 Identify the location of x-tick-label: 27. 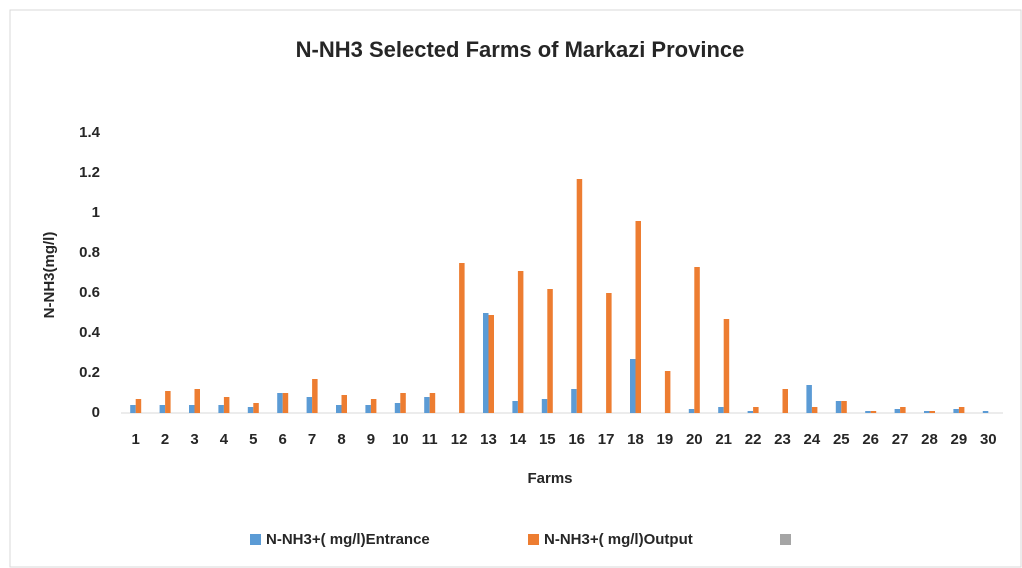
(900, 439).